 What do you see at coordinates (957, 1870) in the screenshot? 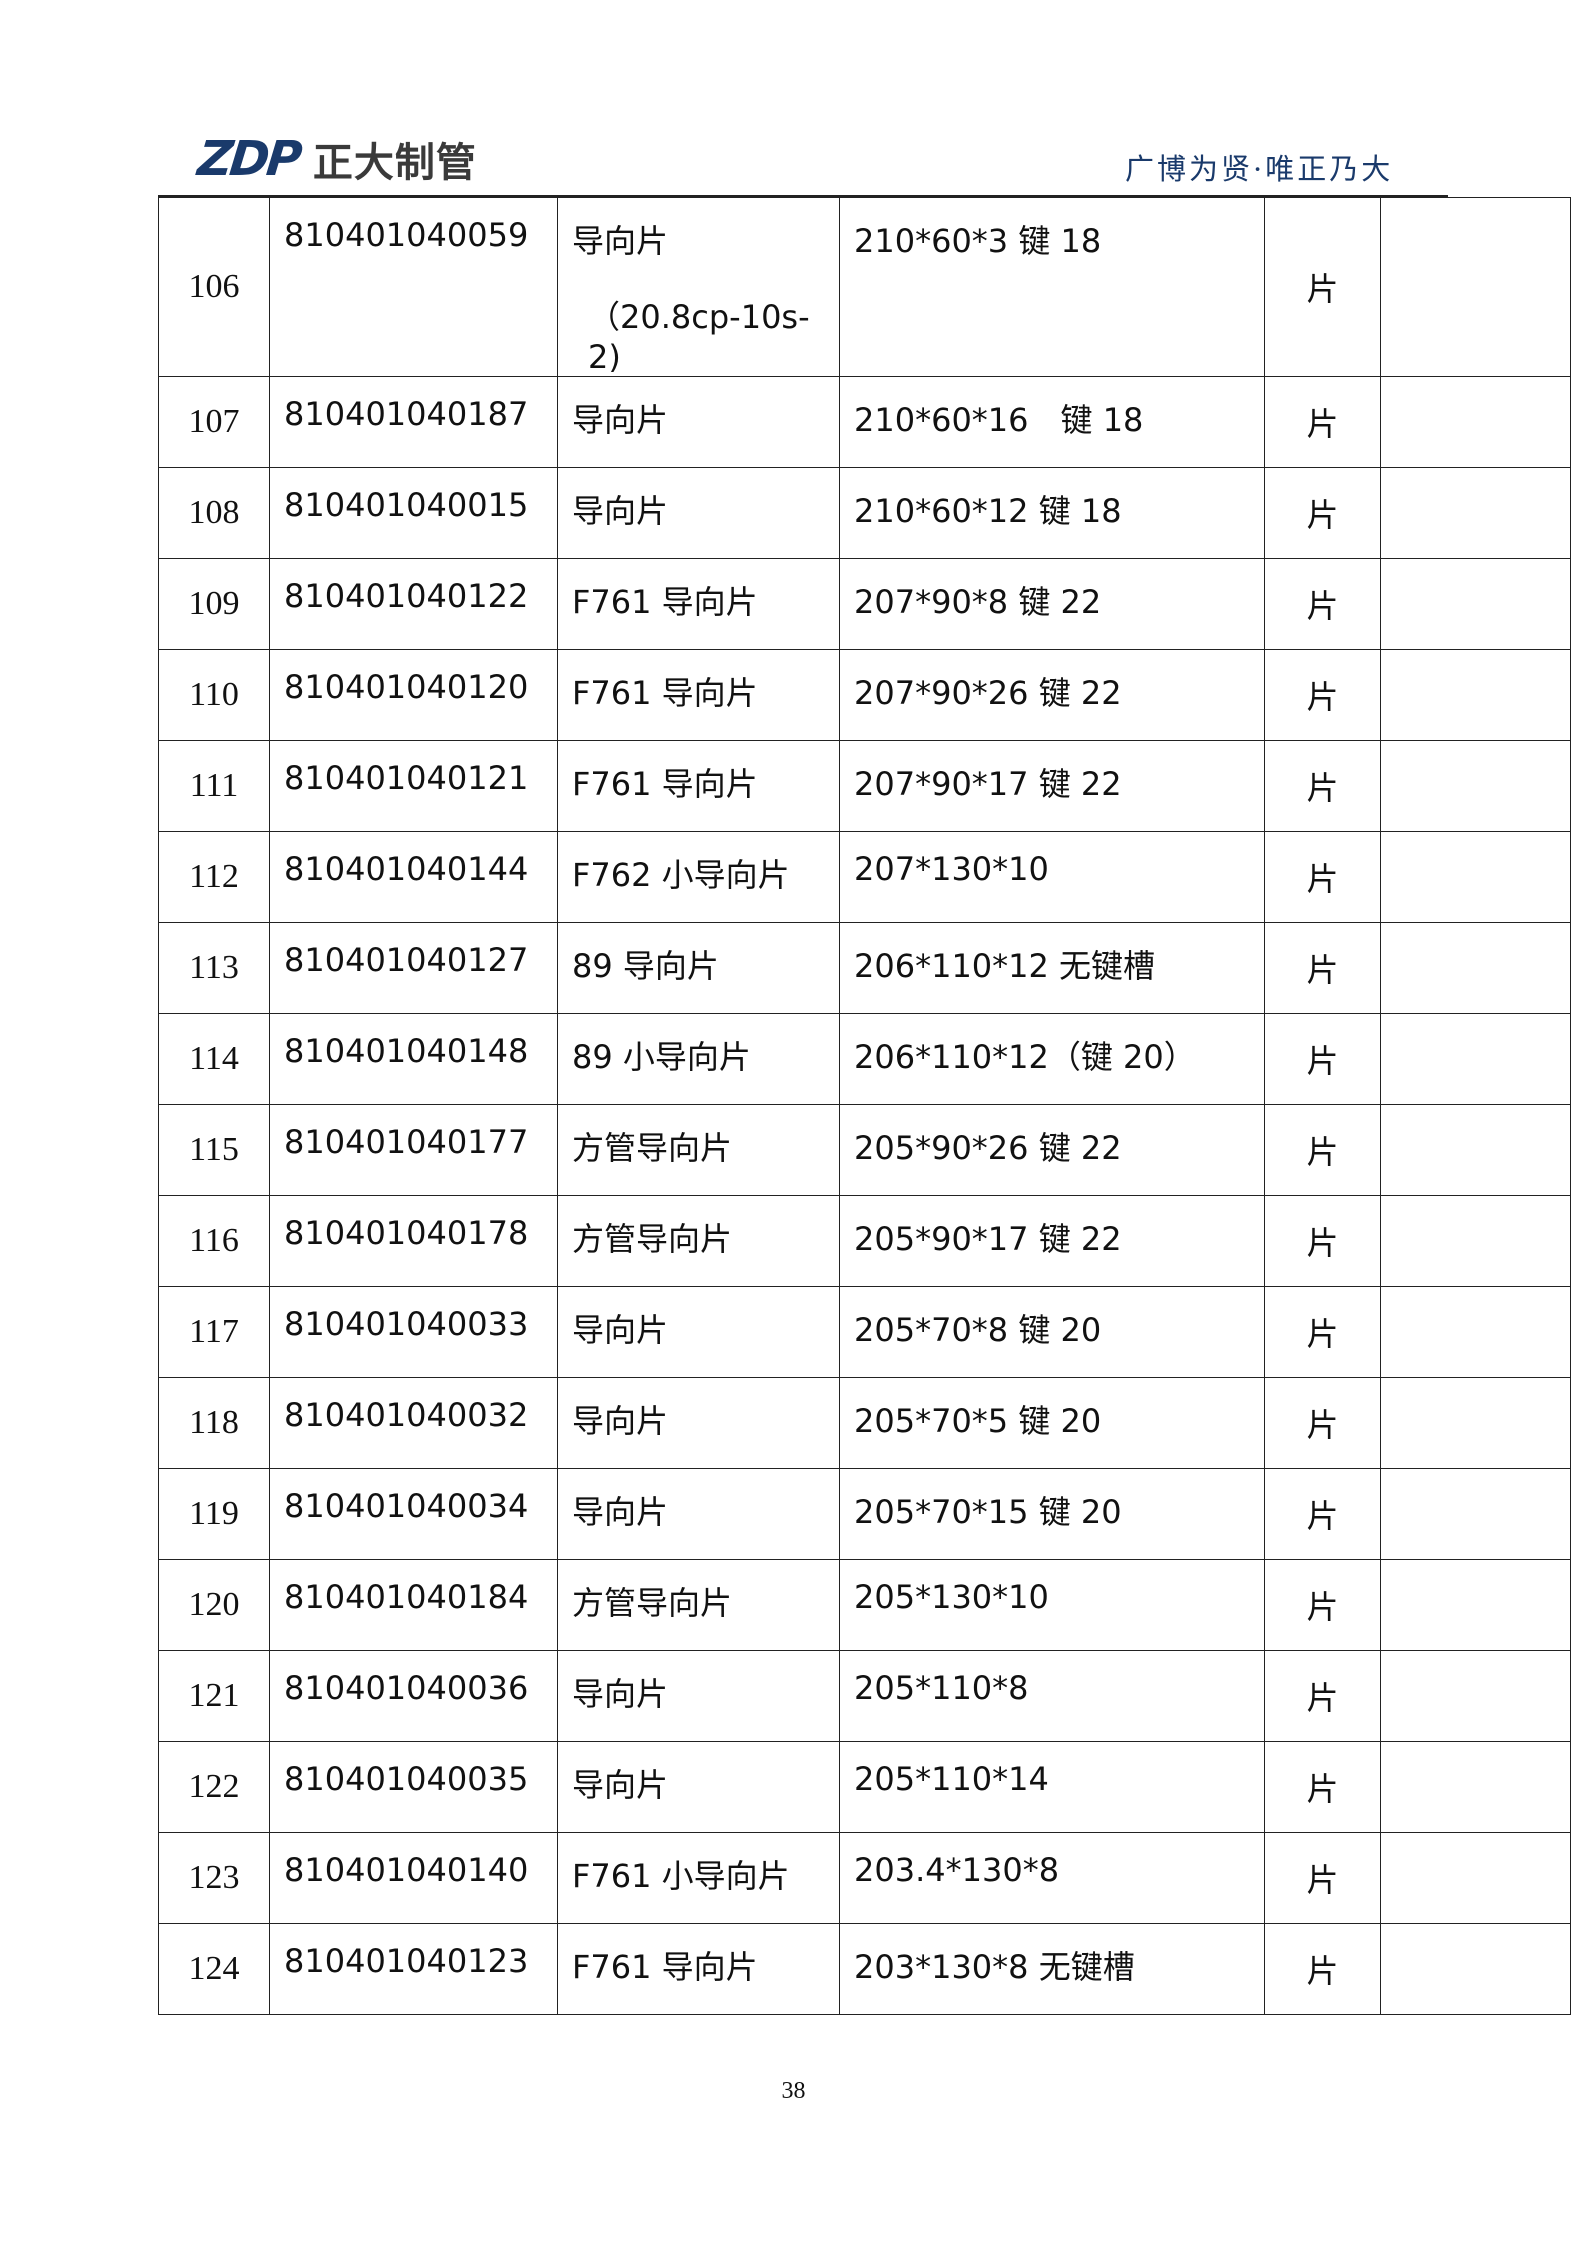
I see `item-spec-text: 203.4*130*8` at bounding box center [957, 1870].